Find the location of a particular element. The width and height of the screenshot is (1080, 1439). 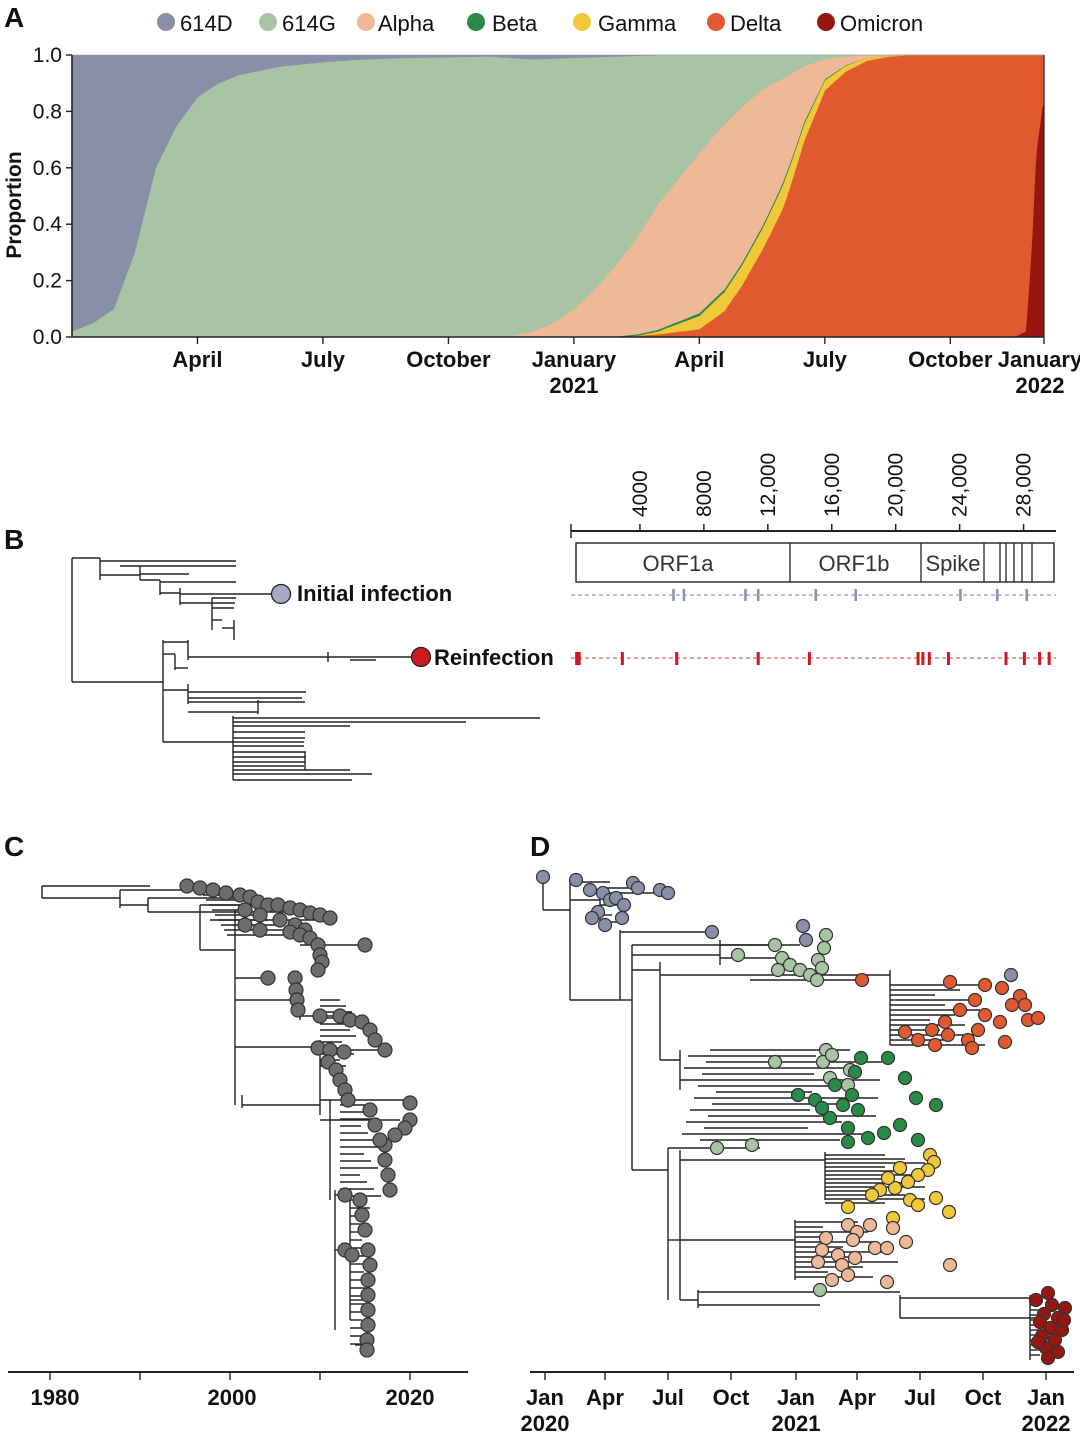

c-x-tick-label: 2020 is located at coordinates (410, 1397).